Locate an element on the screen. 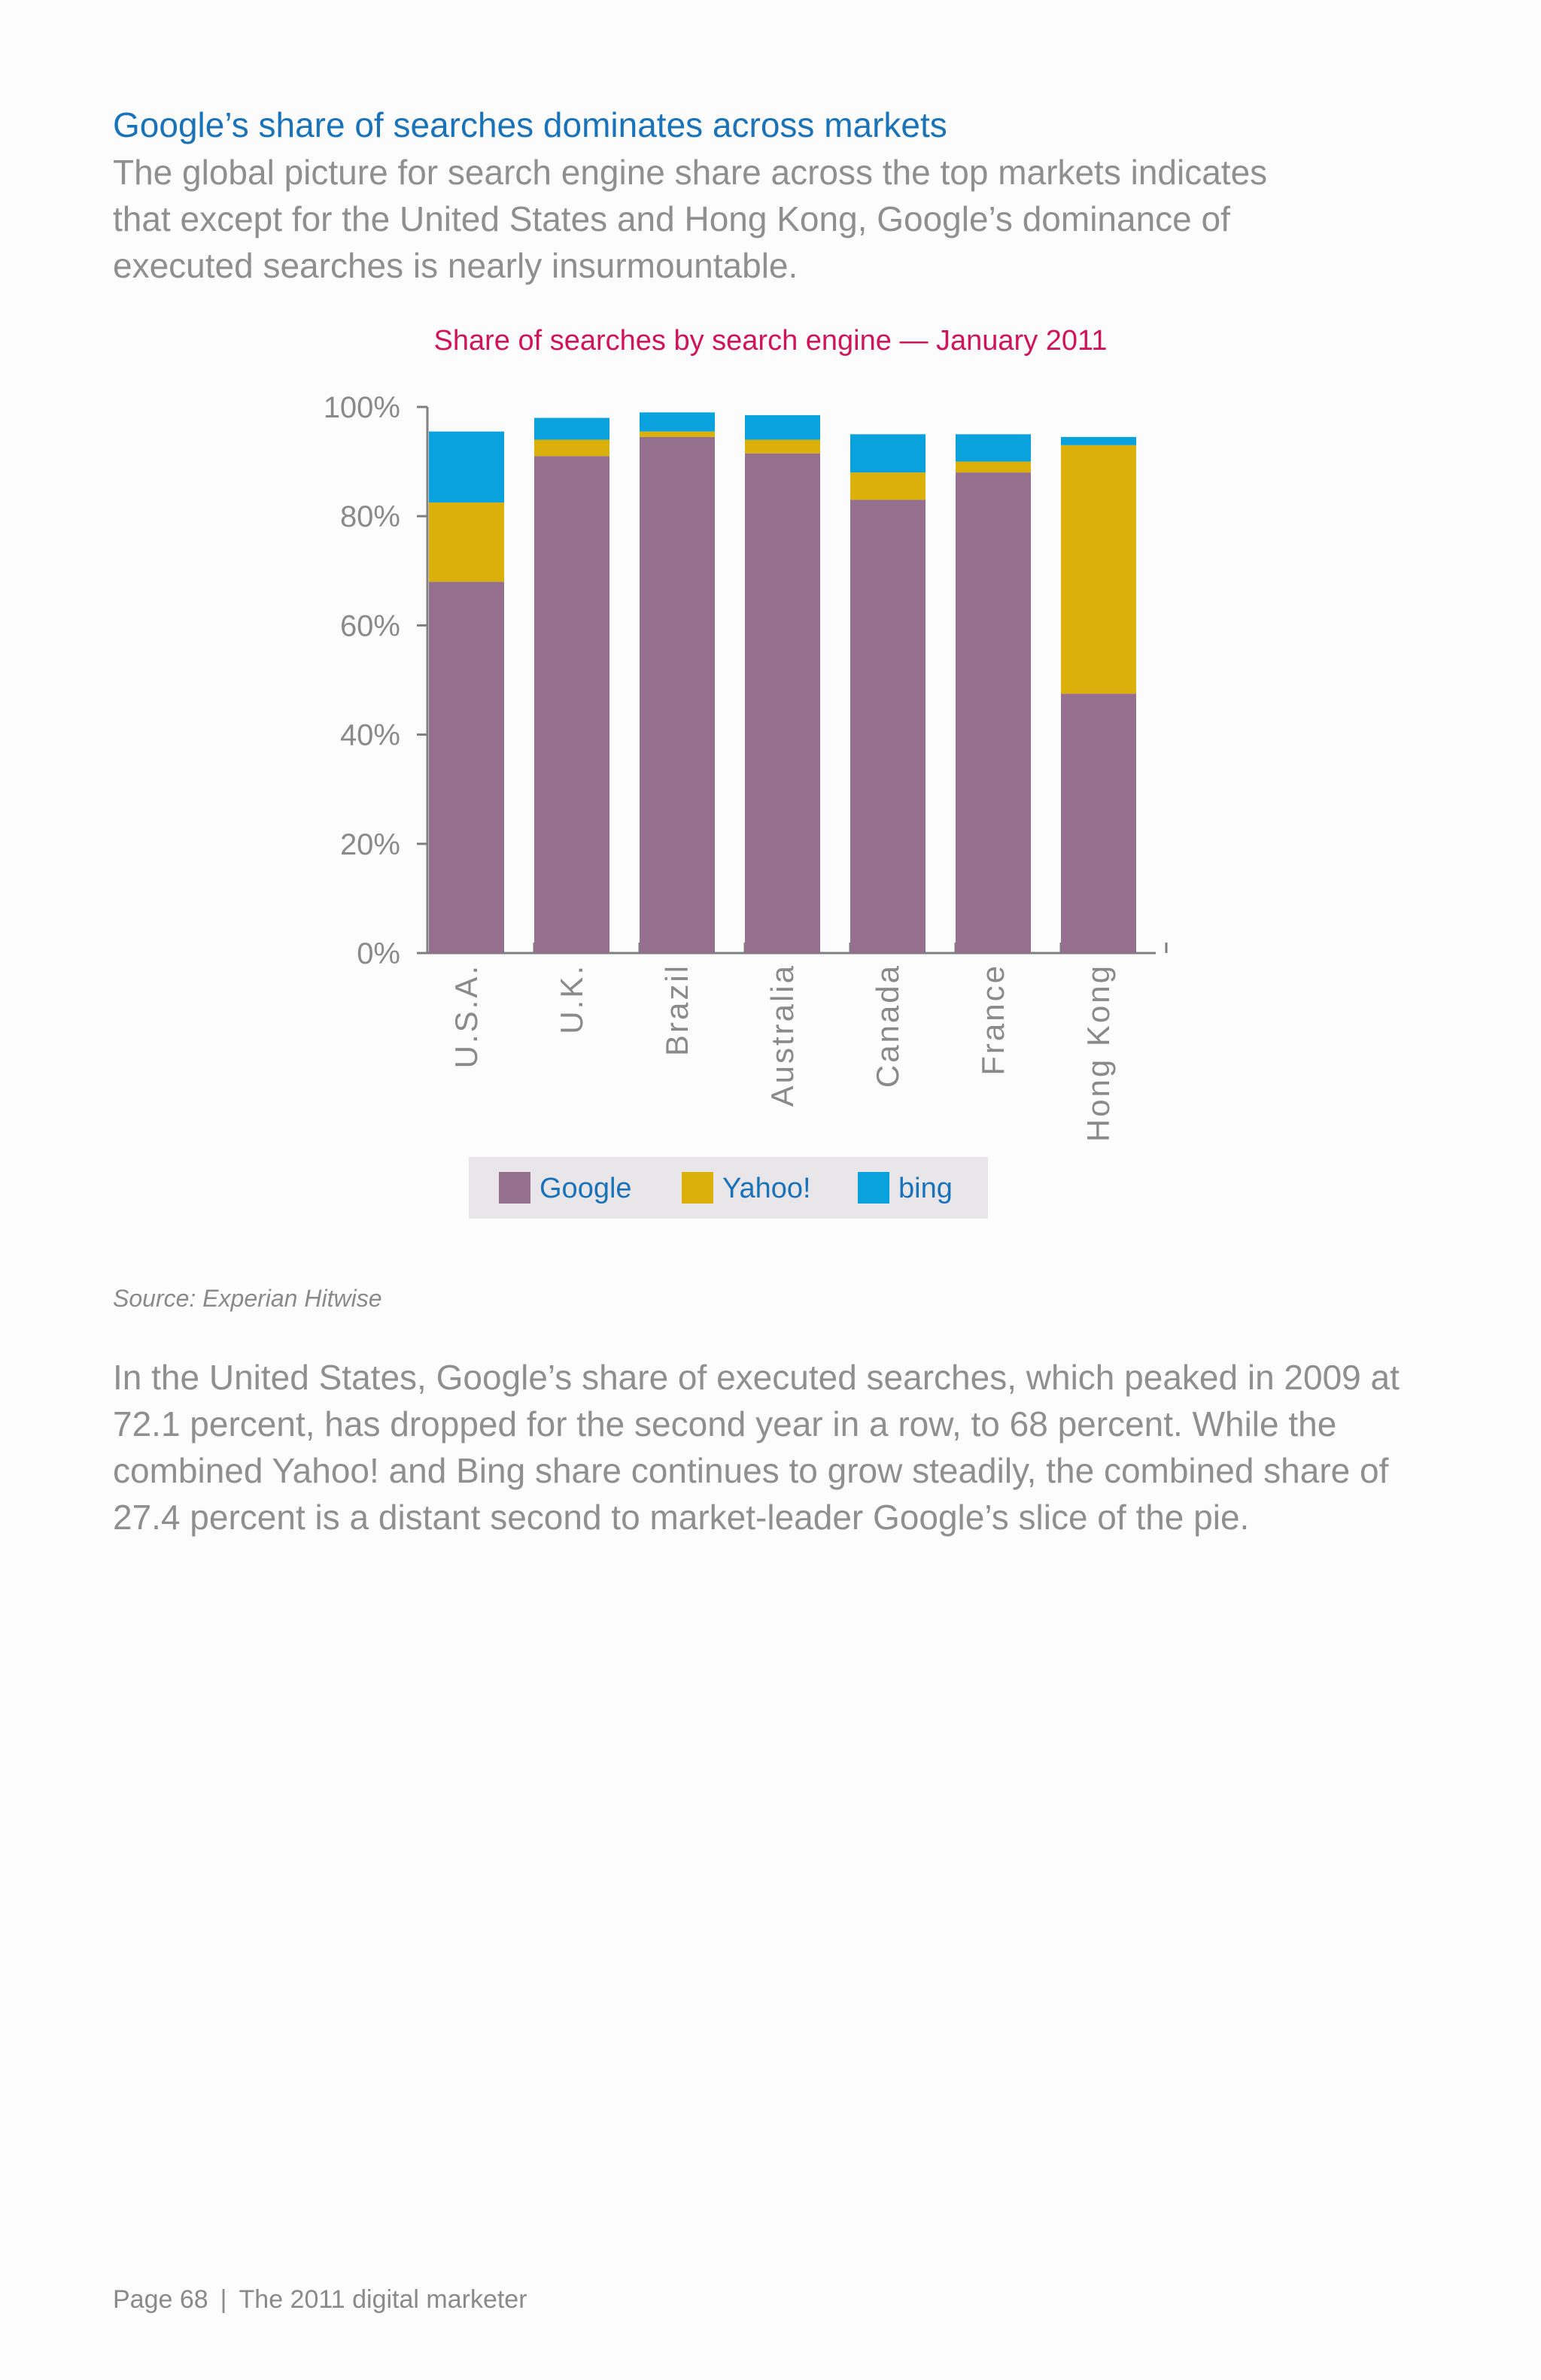 This screenshot has height=2380, width=1541. x-tick-label: Australia is located at coordinates (782, 1035).